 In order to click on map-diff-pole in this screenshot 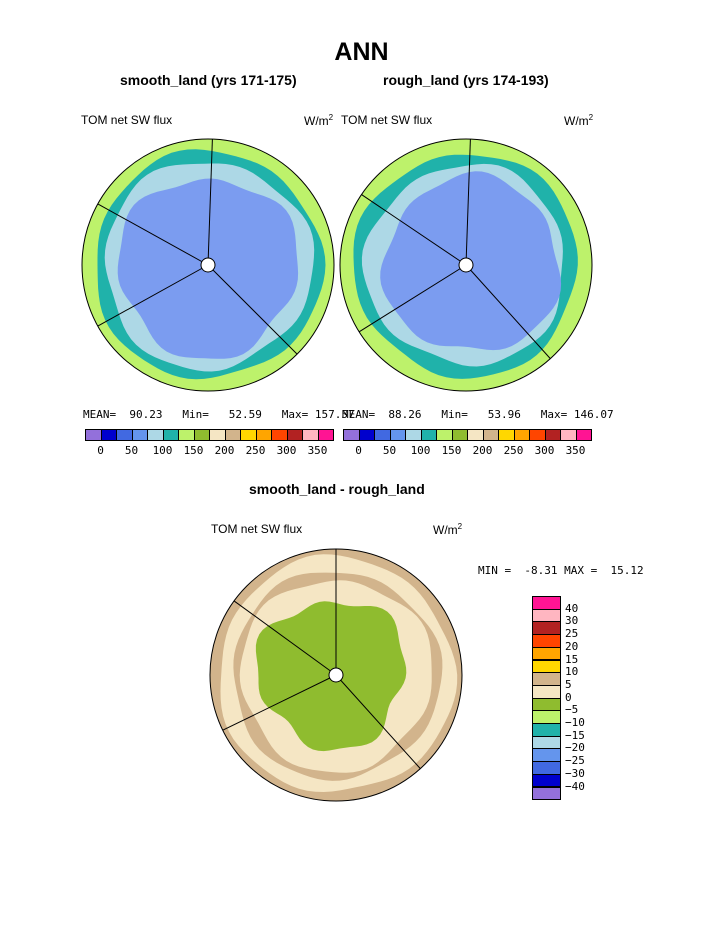, I will do `click(336, 675)`.